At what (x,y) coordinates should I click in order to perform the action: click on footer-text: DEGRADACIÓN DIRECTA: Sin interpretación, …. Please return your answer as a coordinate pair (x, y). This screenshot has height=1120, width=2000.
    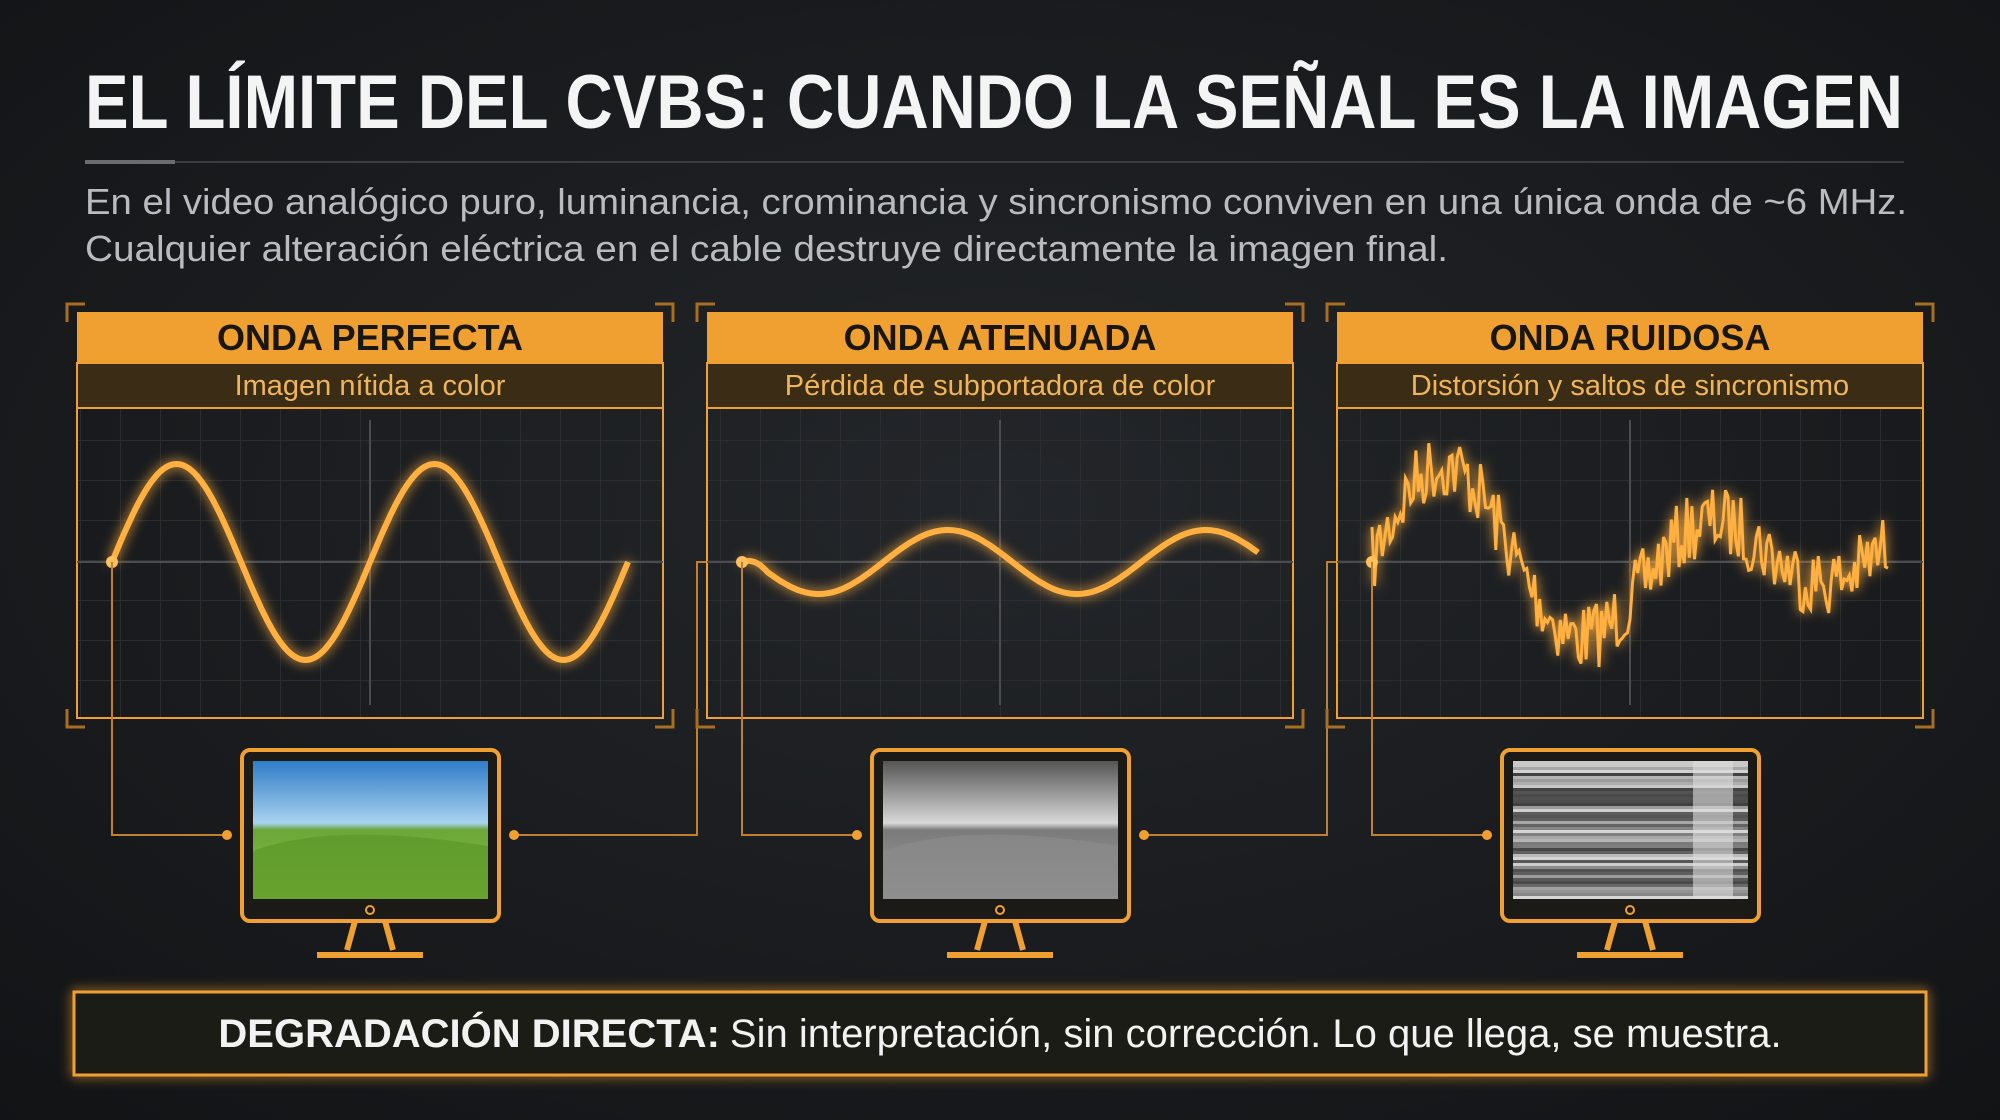
    Looking at the image, I should click on (999, 1033).